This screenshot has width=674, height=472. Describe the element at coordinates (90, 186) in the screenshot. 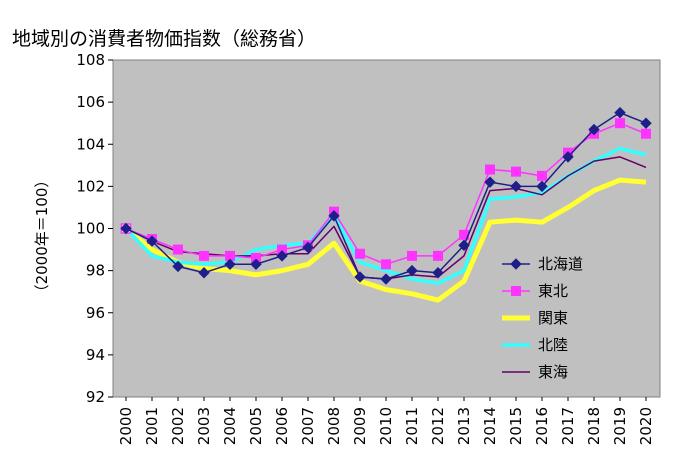

I see `y-tick-label: 102` at that location.